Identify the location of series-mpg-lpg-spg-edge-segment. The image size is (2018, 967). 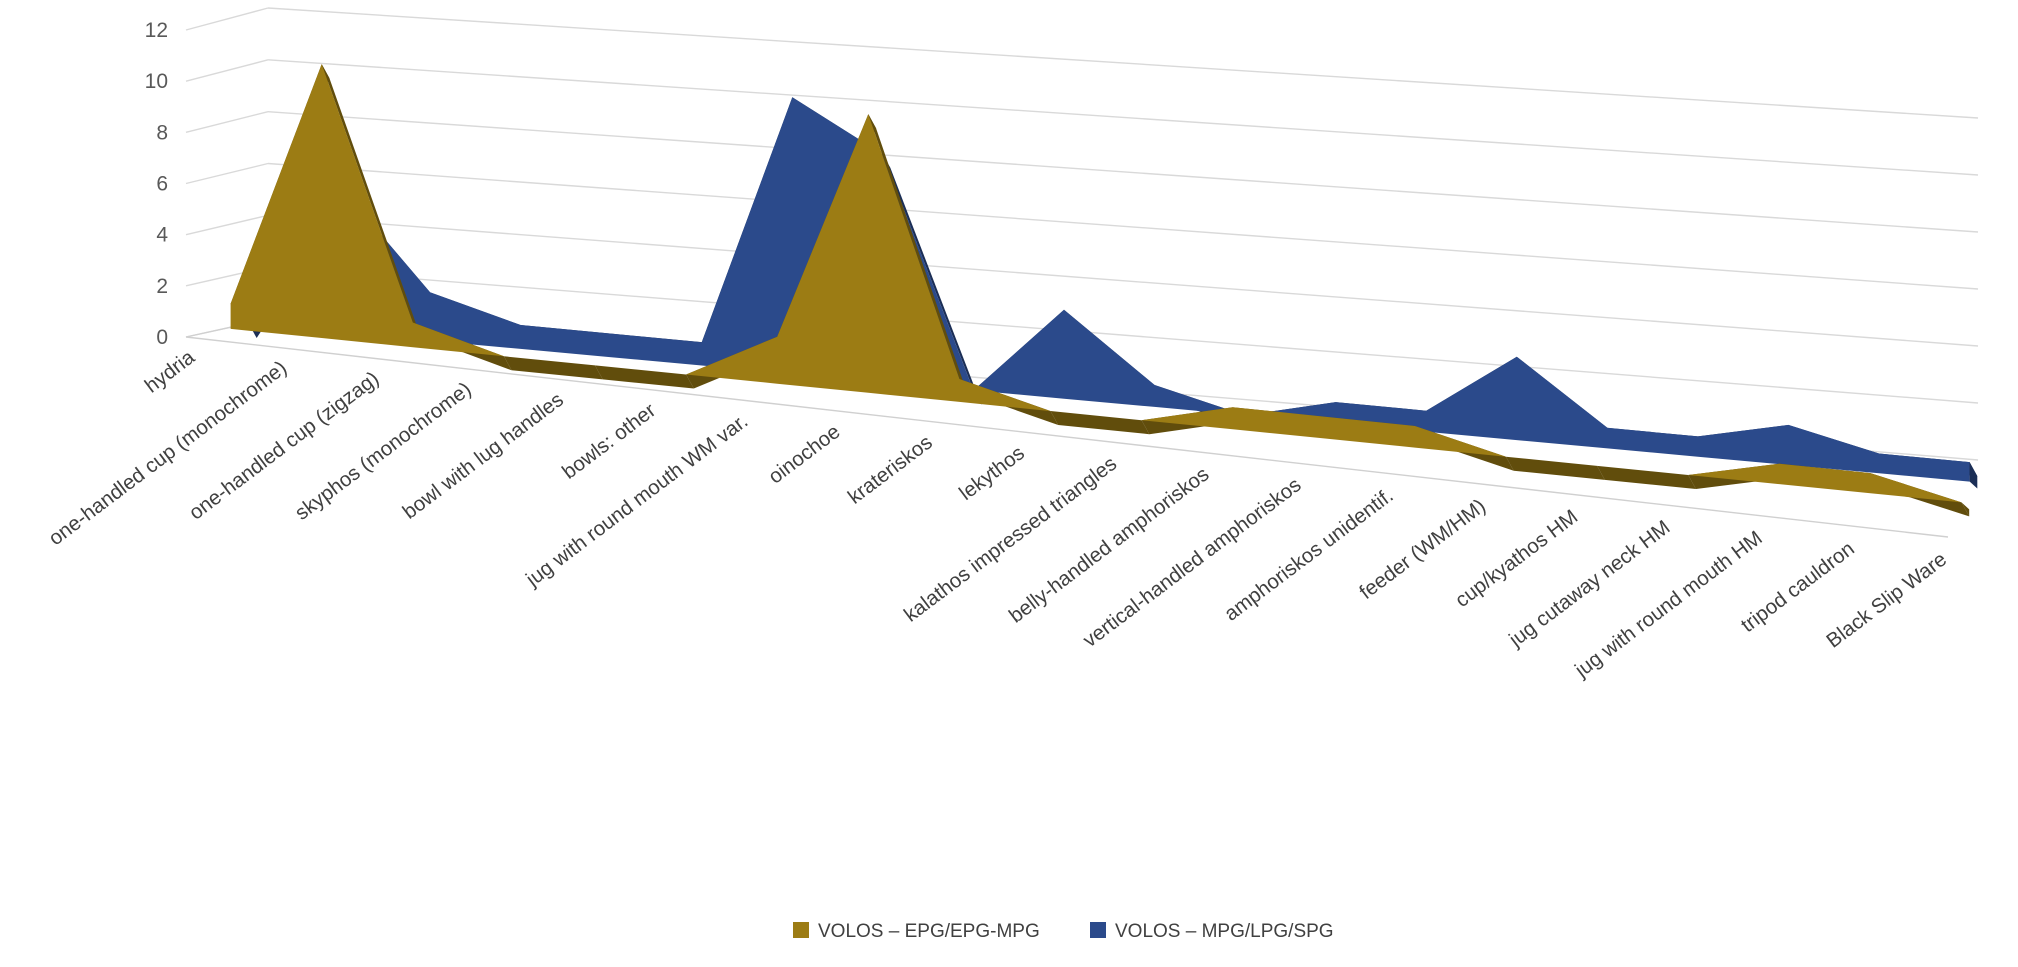
(932, 279).